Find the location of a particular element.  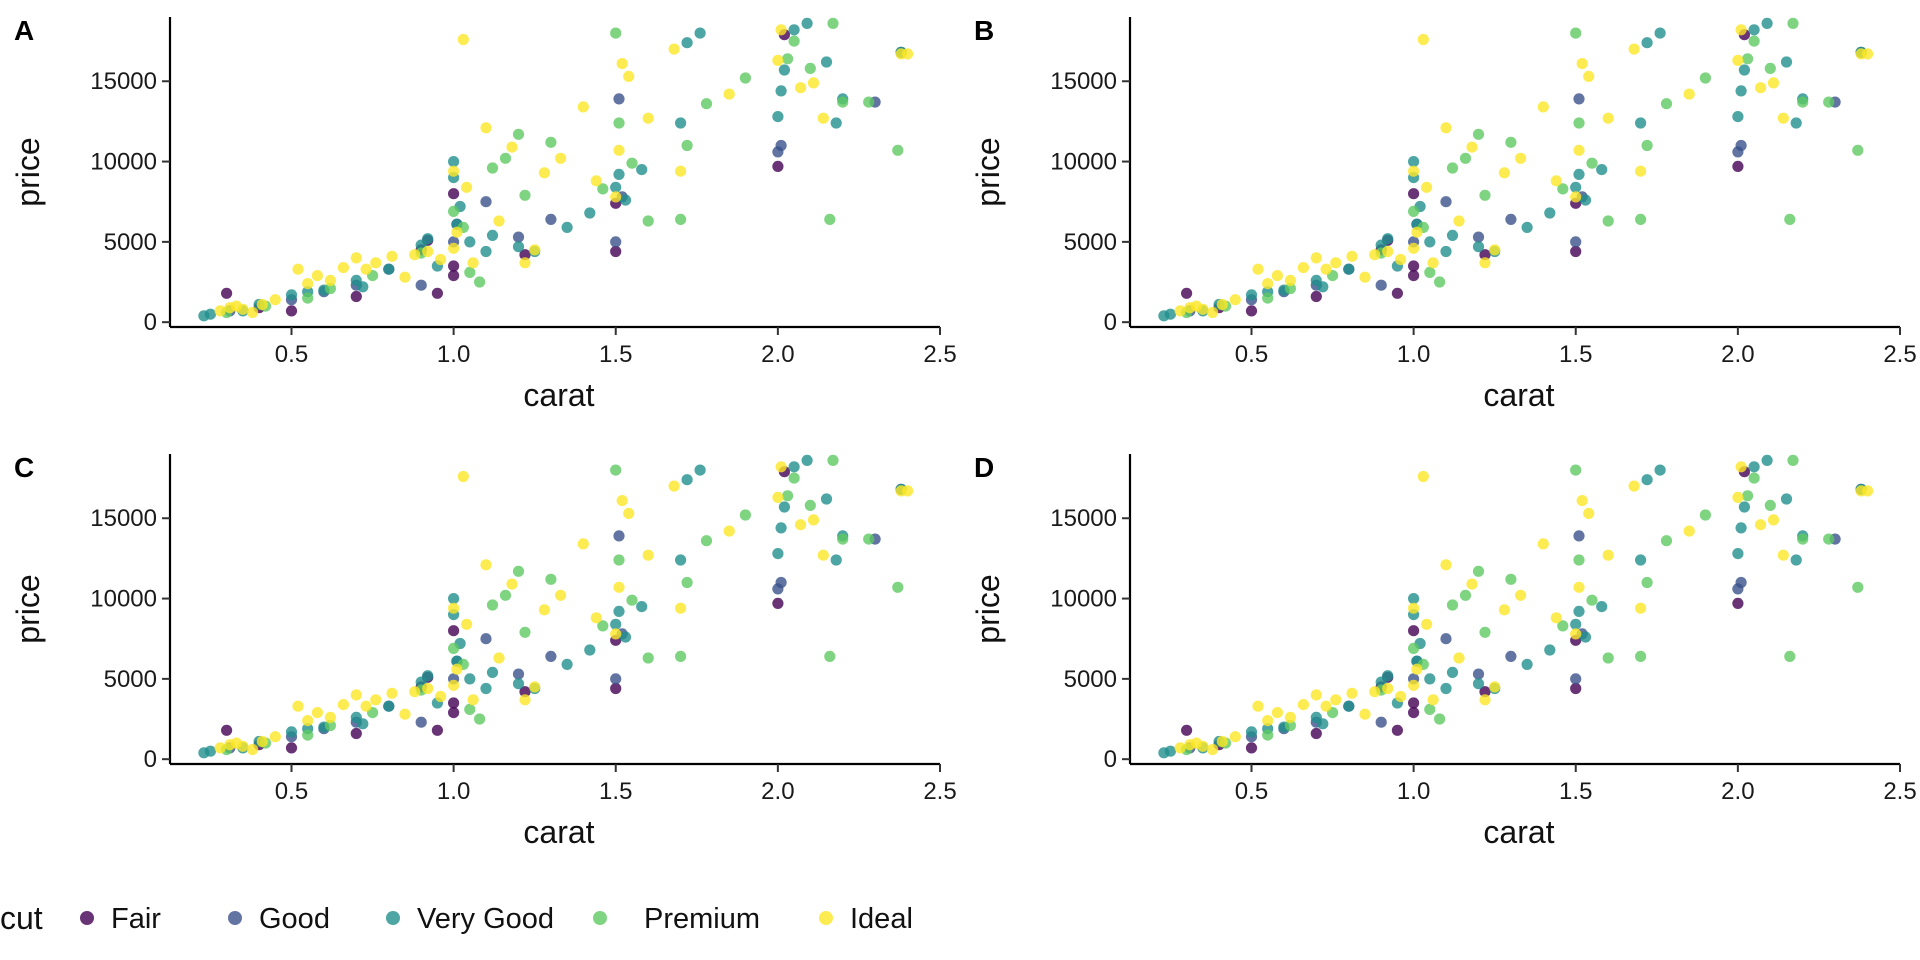

x-tick-label: 1.5 is located at coordinates (1575, 791).